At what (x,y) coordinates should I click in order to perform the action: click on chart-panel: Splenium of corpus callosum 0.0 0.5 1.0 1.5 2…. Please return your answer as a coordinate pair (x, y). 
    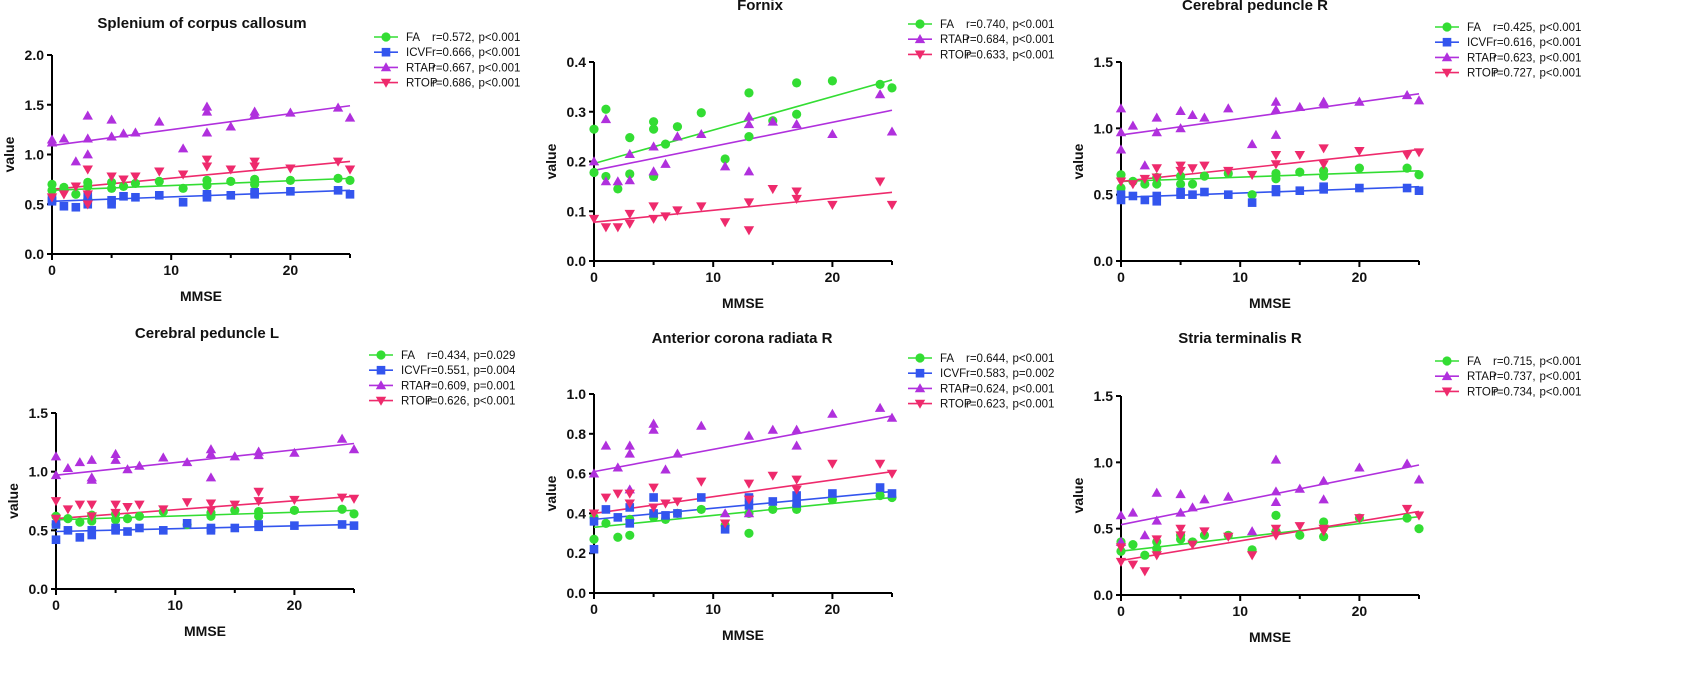
    Looking at the image, I should click on (260, 159).